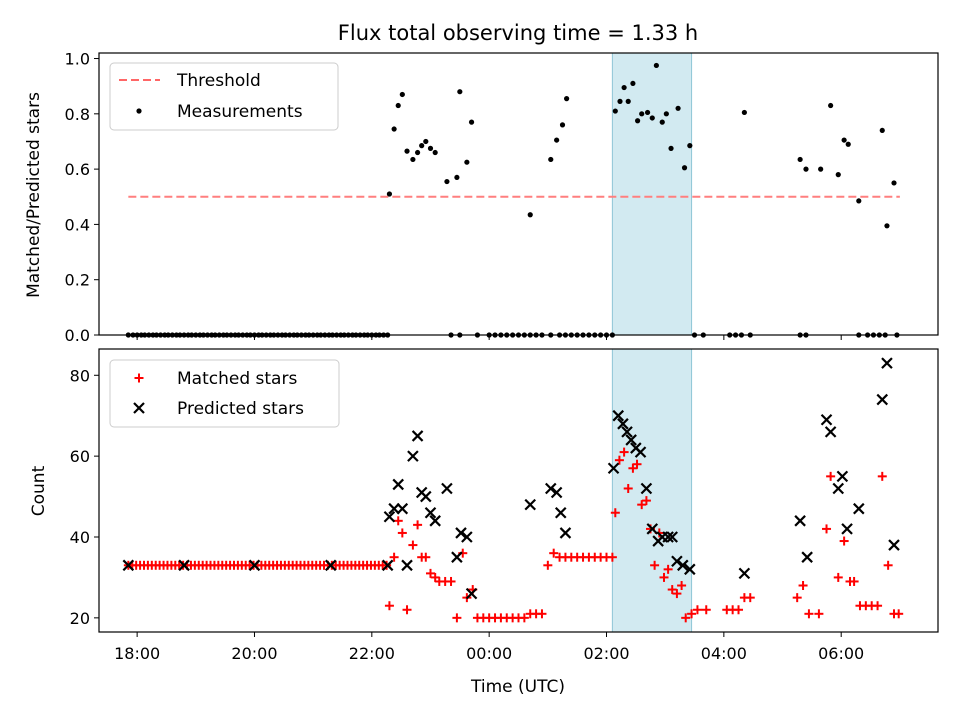  I want to click on legend-matched-label: Matched stars, so click(237, 379).